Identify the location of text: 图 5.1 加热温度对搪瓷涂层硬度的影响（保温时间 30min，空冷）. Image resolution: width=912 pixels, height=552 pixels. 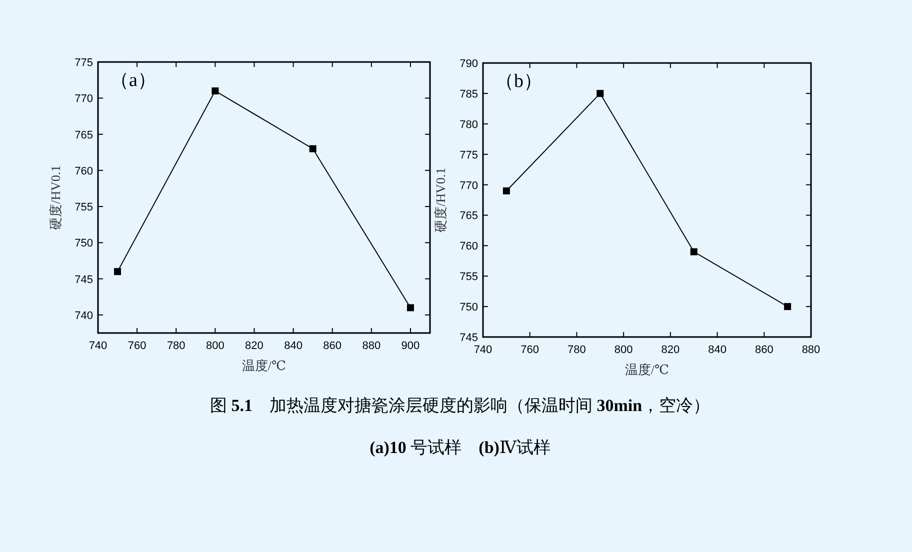
(460, 405).